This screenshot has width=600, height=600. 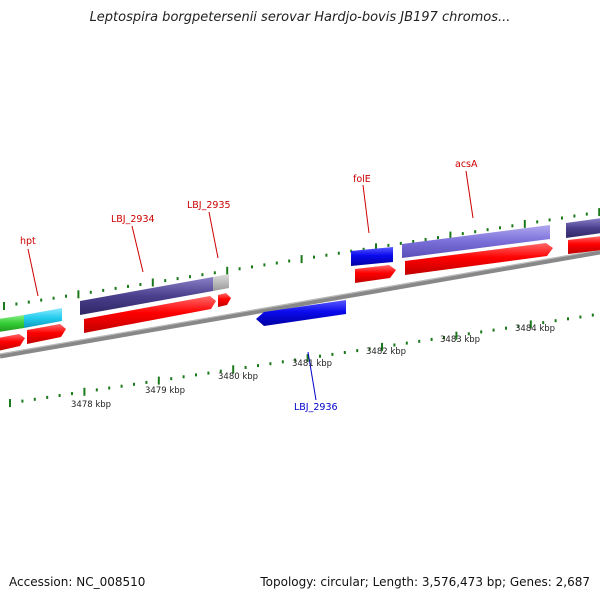 I want to click on gene-arrow-hpt, so click(x=46, y=334).